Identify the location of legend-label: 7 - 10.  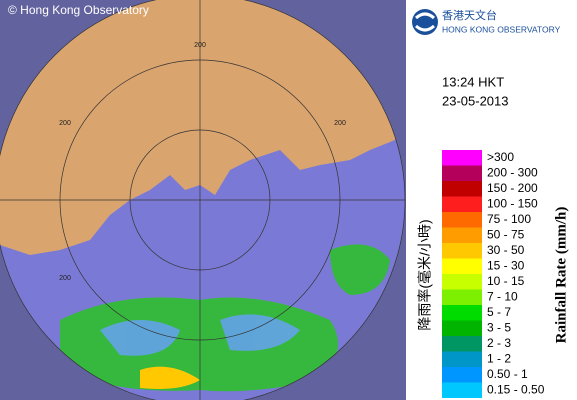
(502, 296).